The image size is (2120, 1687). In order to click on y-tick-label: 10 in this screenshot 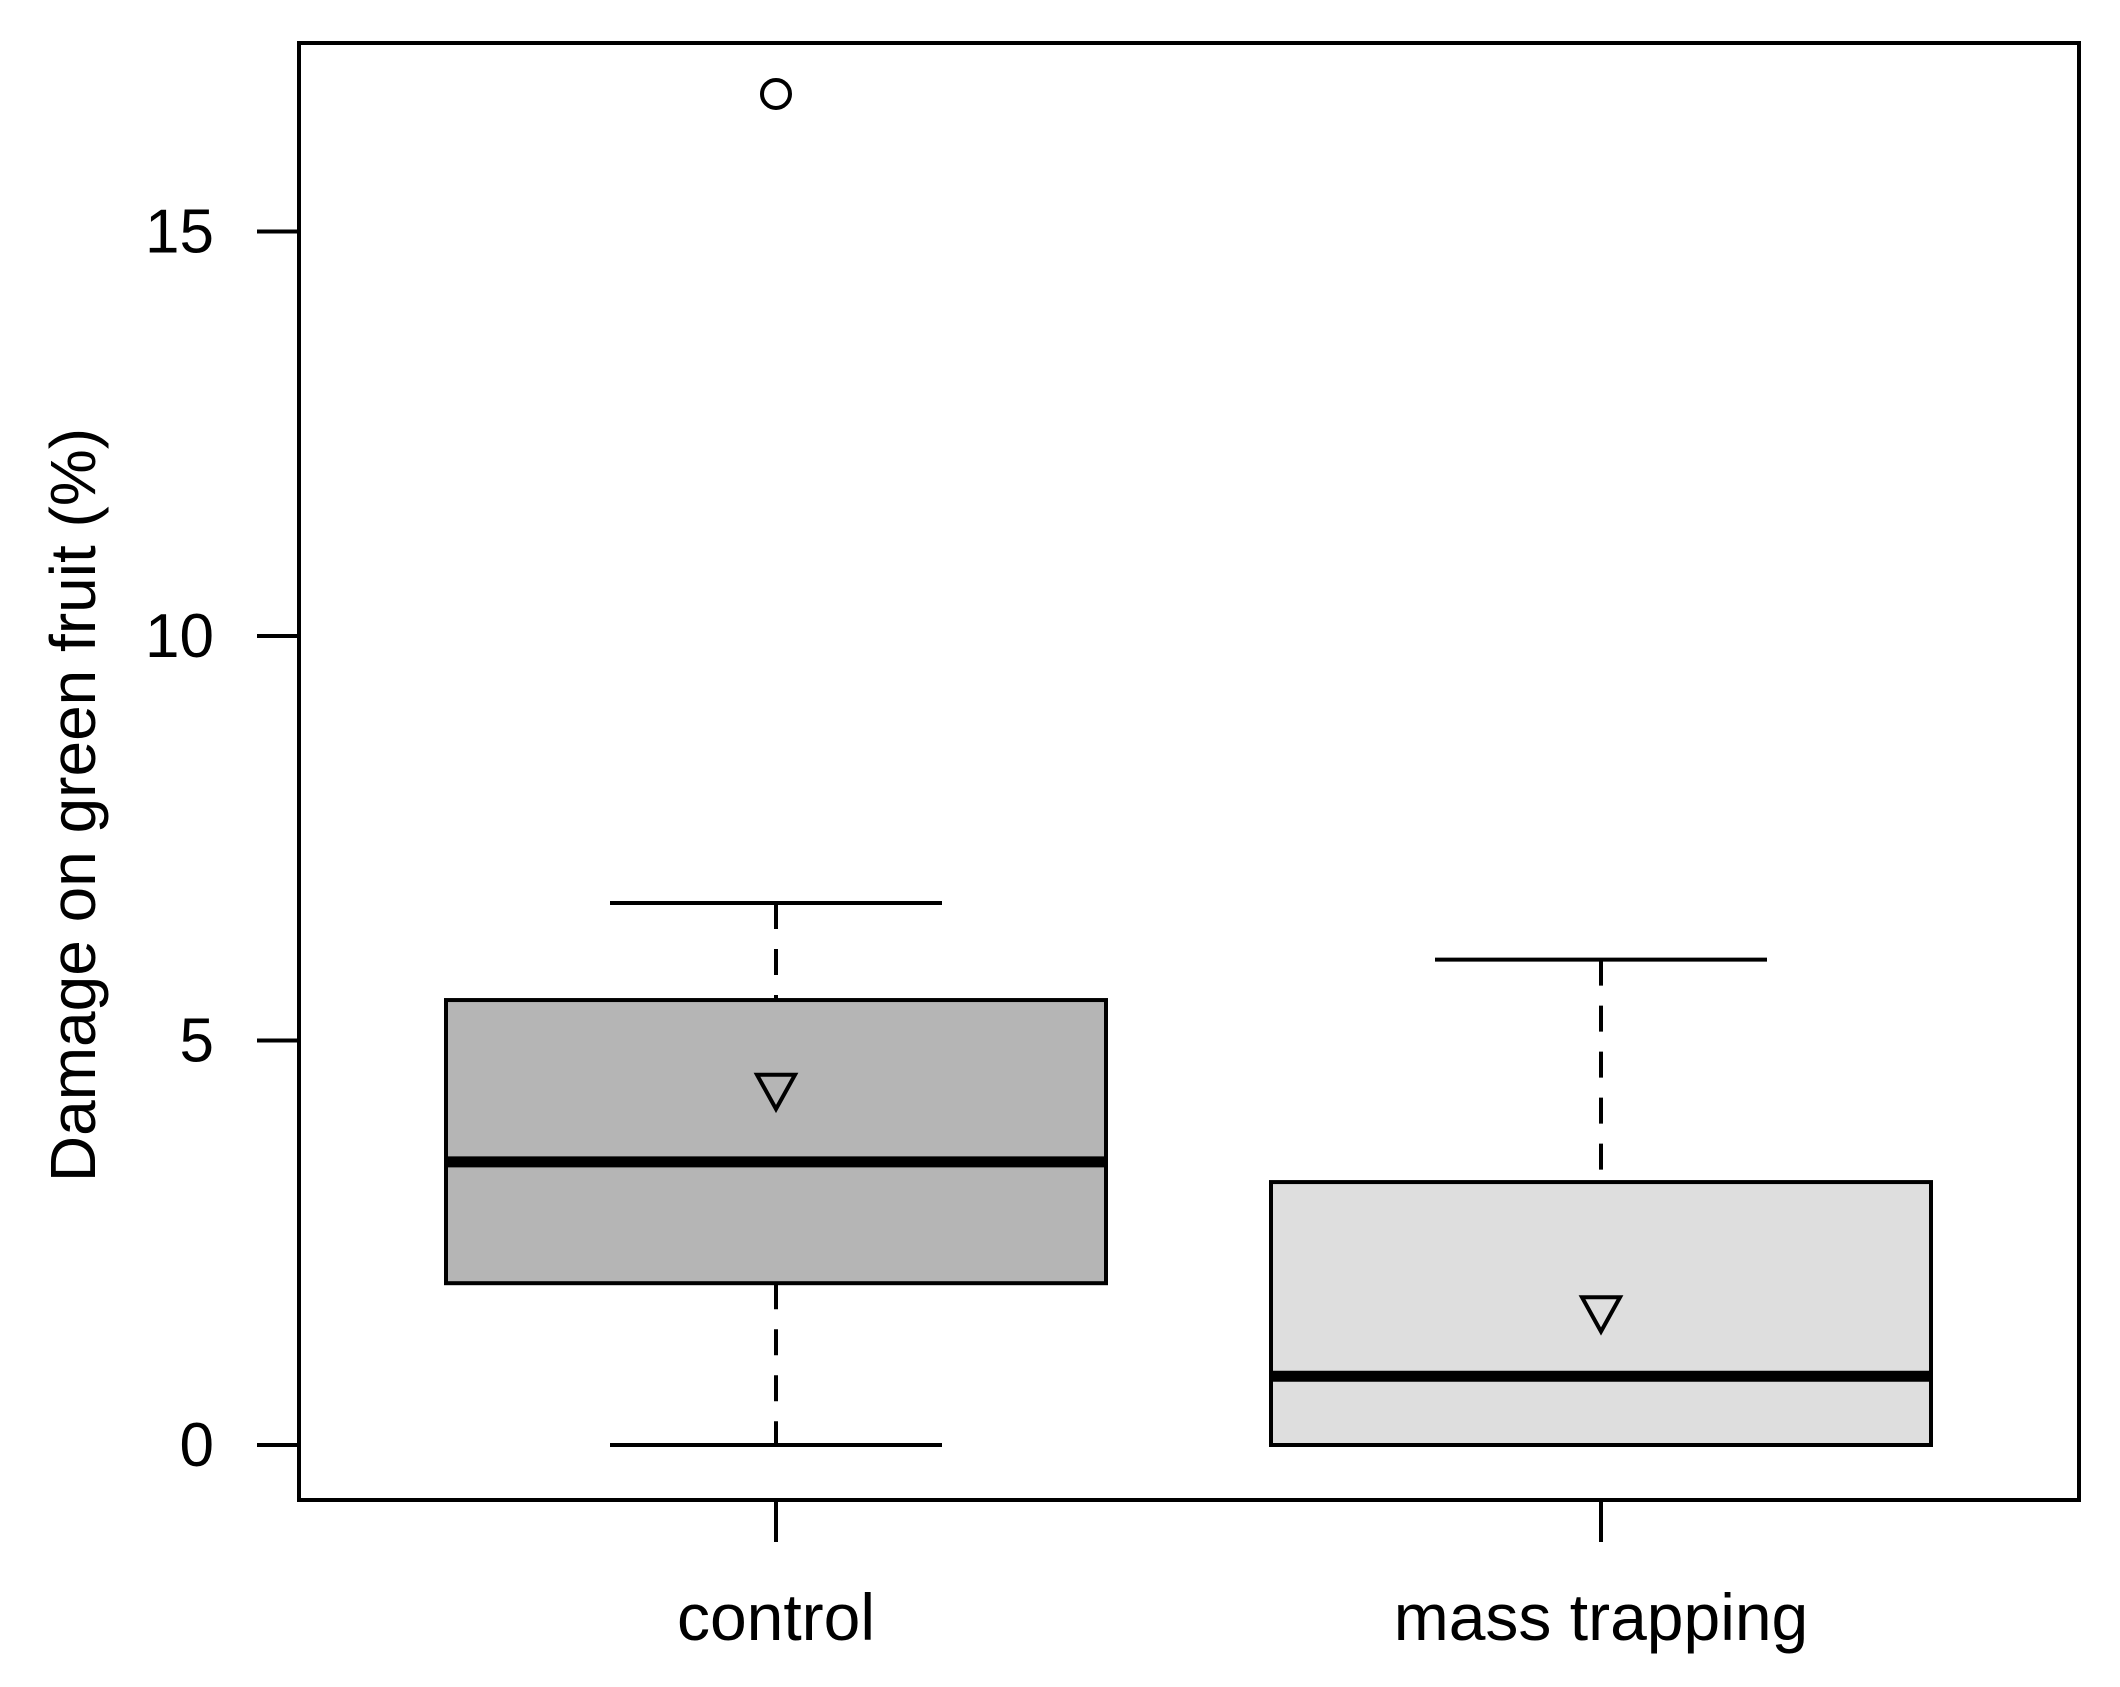, I will do `click(179, 636)`.